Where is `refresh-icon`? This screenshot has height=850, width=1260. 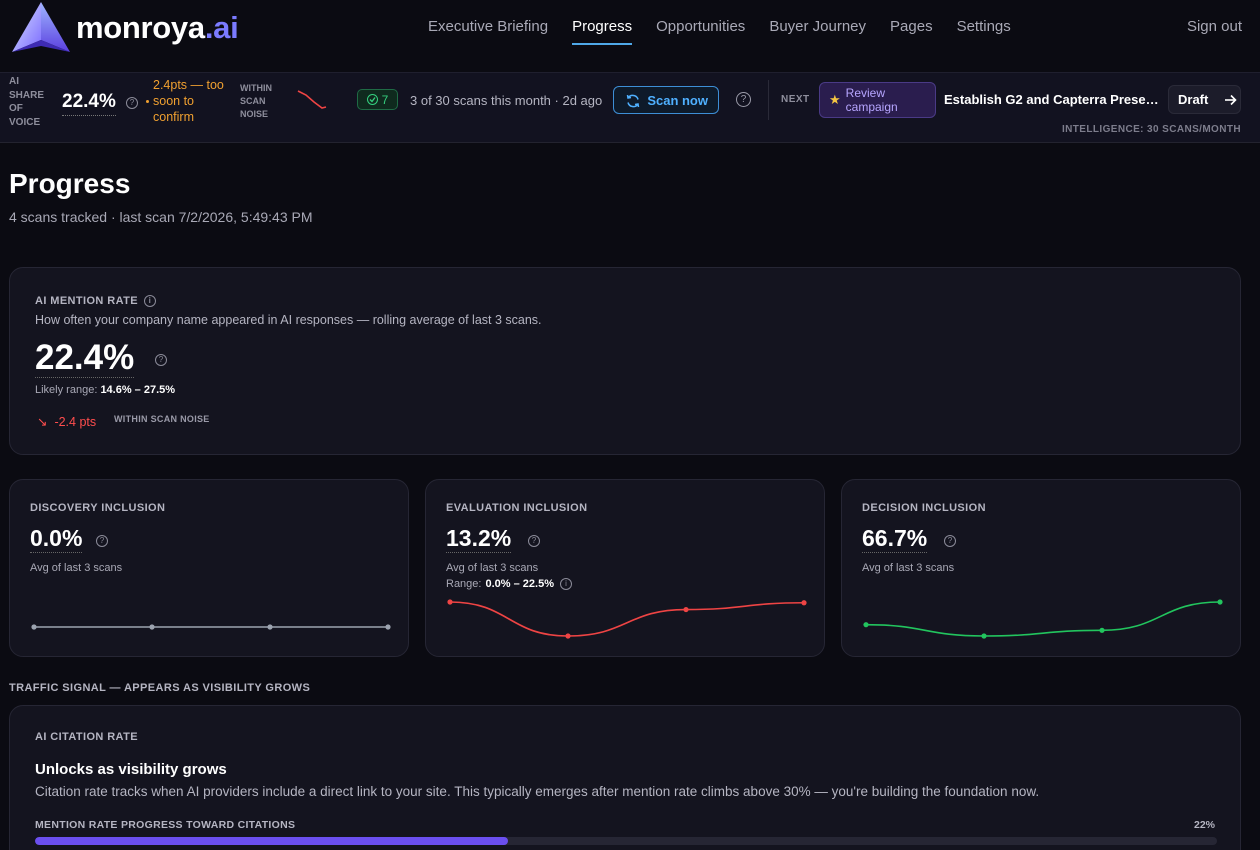
refresh-icon is located at coordinates (633, 101).